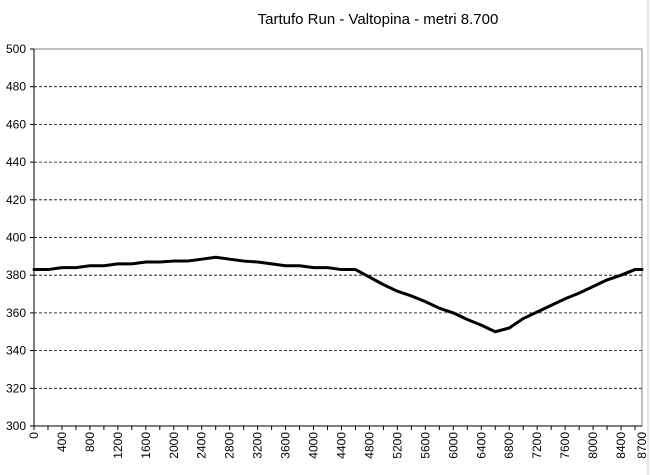 This screenshot has height=475, width=651. Describe the element at coordinates (16, 275) in the screenshot. I see `y-tick-label-380: 380` at that location.